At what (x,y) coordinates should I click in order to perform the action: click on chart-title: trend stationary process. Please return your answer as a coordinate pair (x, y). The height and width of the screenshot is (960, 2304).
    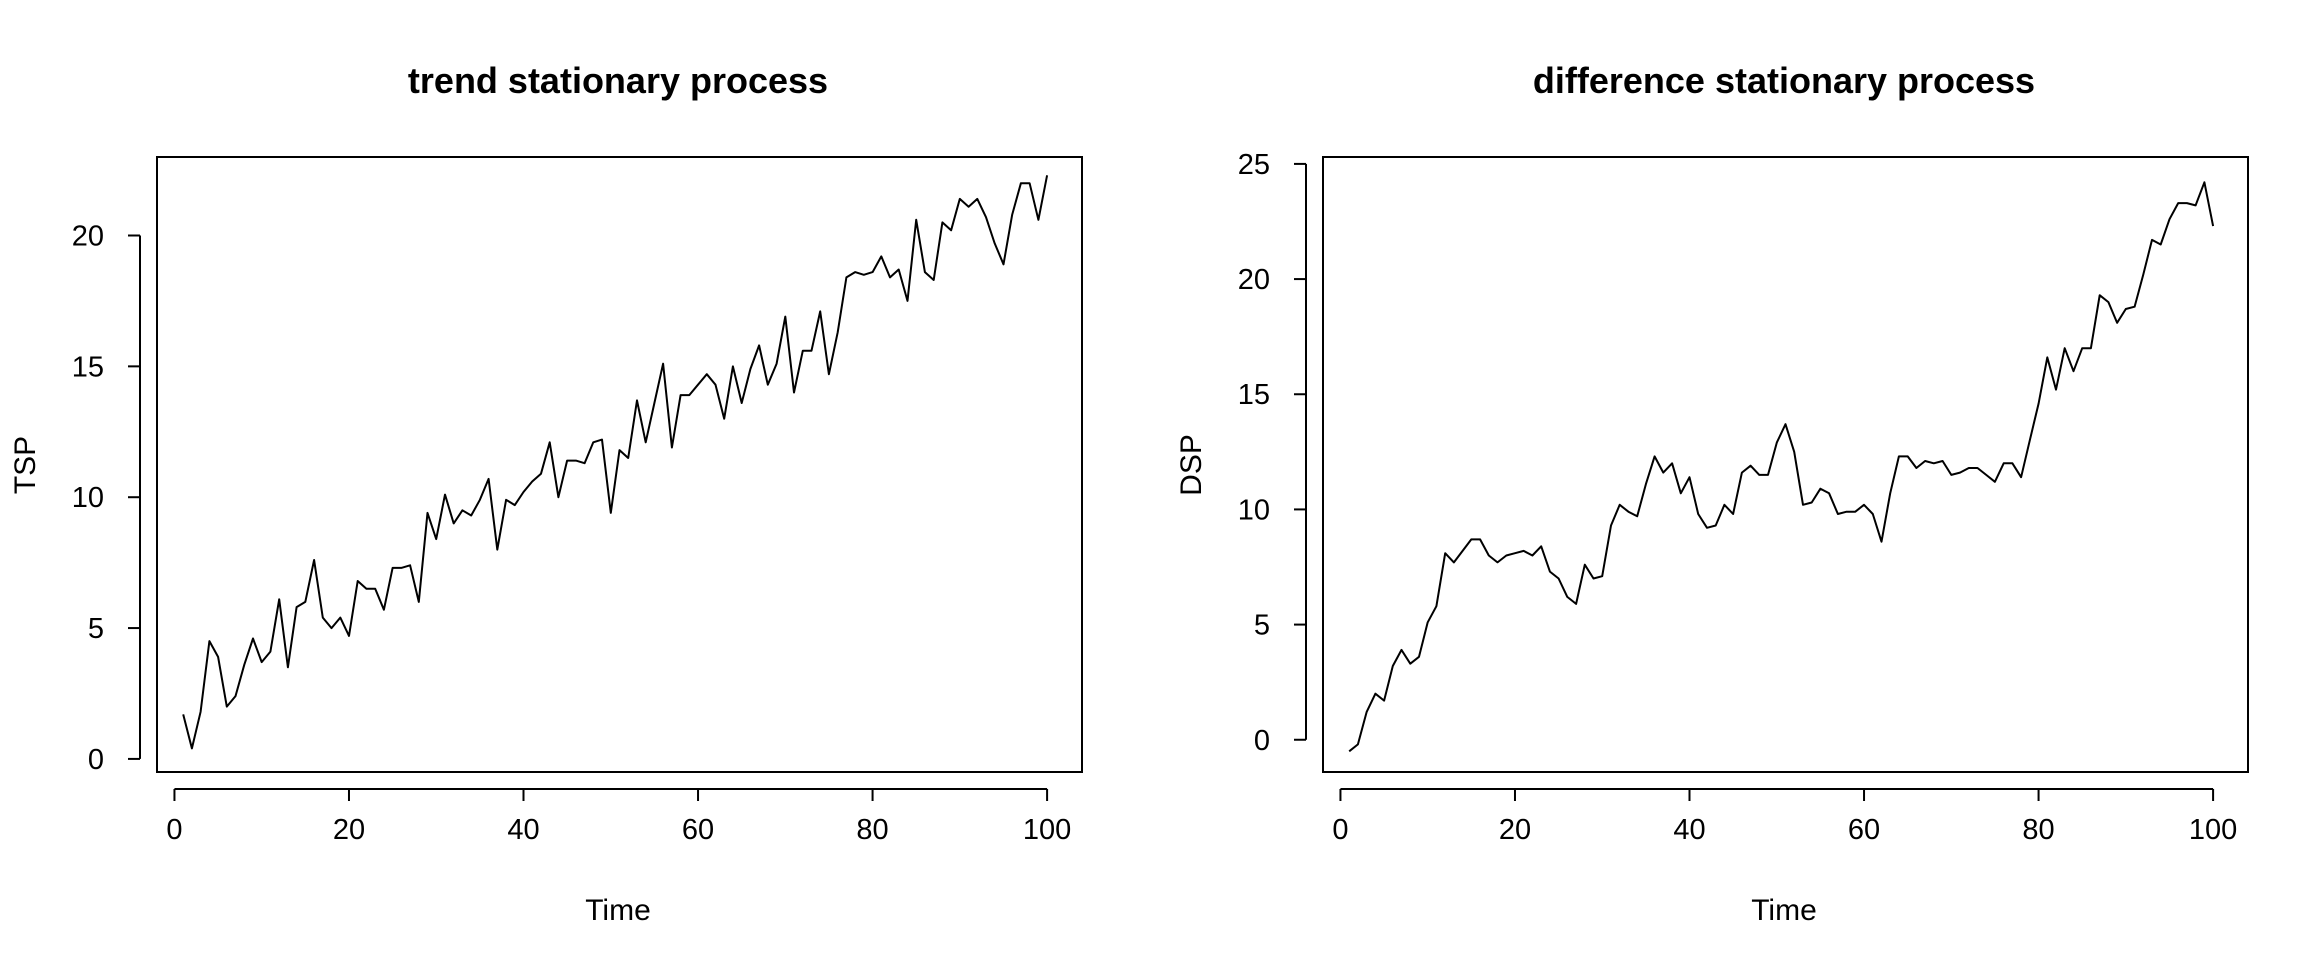
    Looking at the image, I should click on (618, 80).